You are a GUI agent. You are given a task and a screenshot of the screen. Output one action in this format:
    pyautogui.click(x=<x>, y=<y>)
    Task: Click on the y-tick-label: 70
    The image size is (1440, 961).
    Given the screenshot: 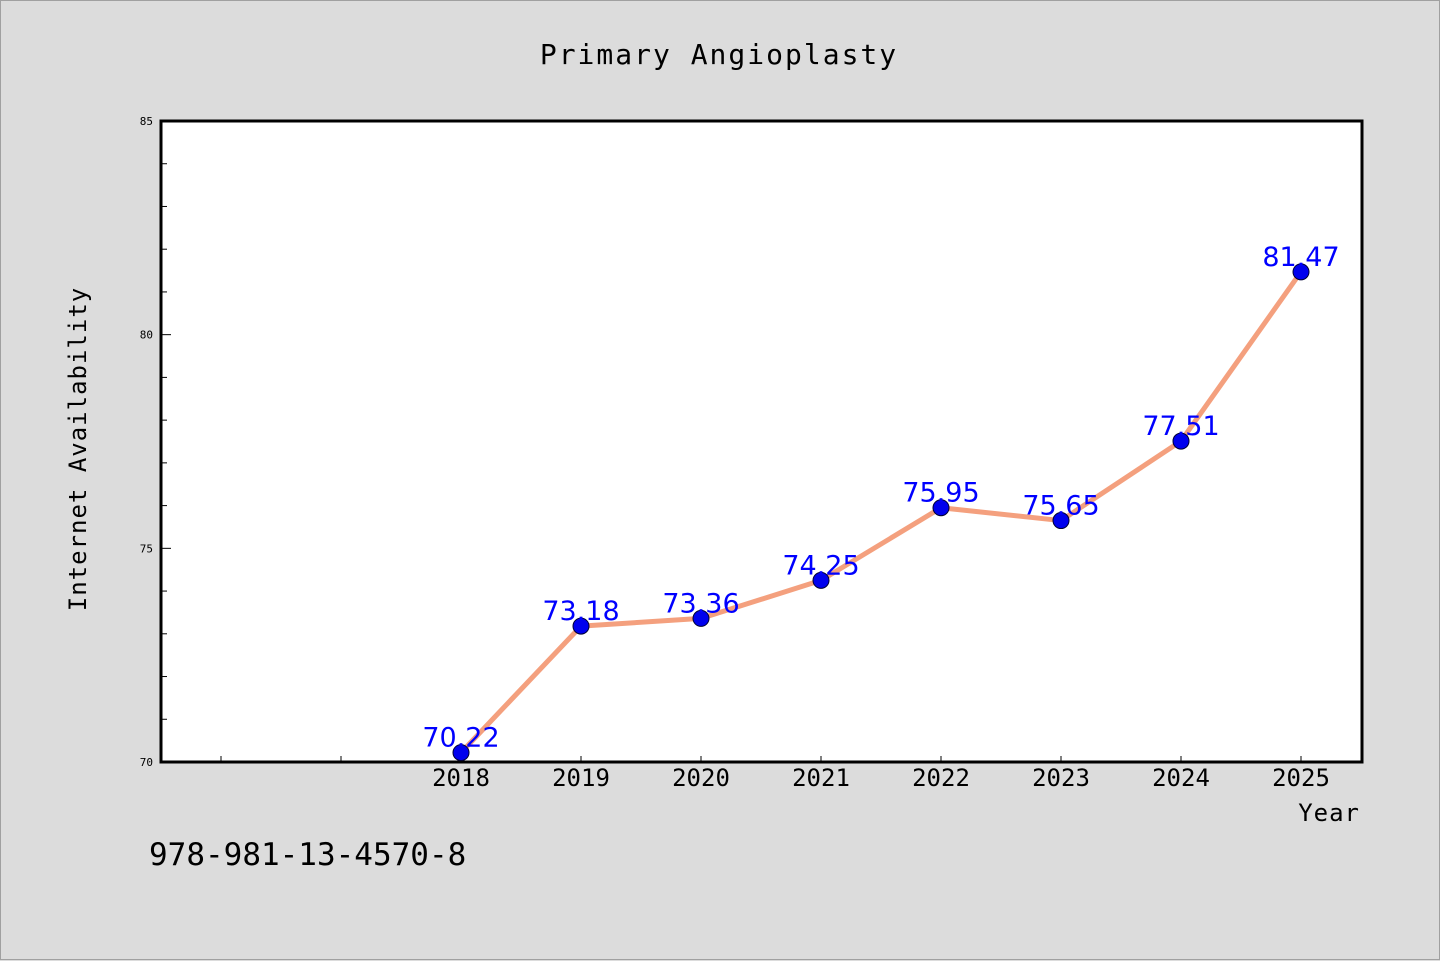 What is the action you would take?
    pyautogui.click(x=146, y=762)
    